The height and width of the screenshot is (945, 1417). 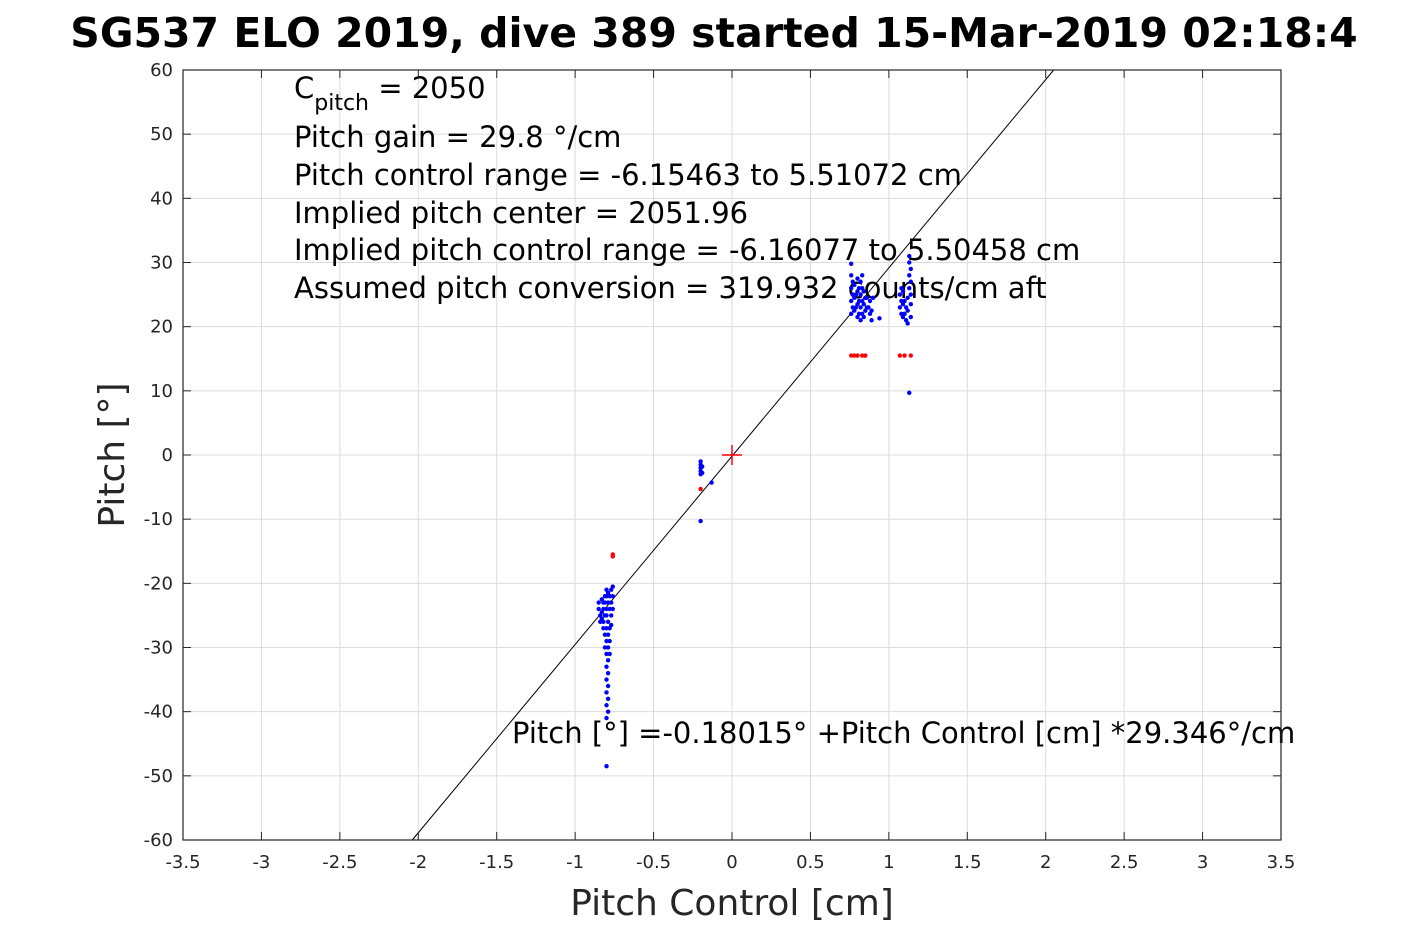 What do you see at coordinates (653, 862) in the screenshot?
I see `x-tick-label: -0.5` at bounding box center [653, 862].